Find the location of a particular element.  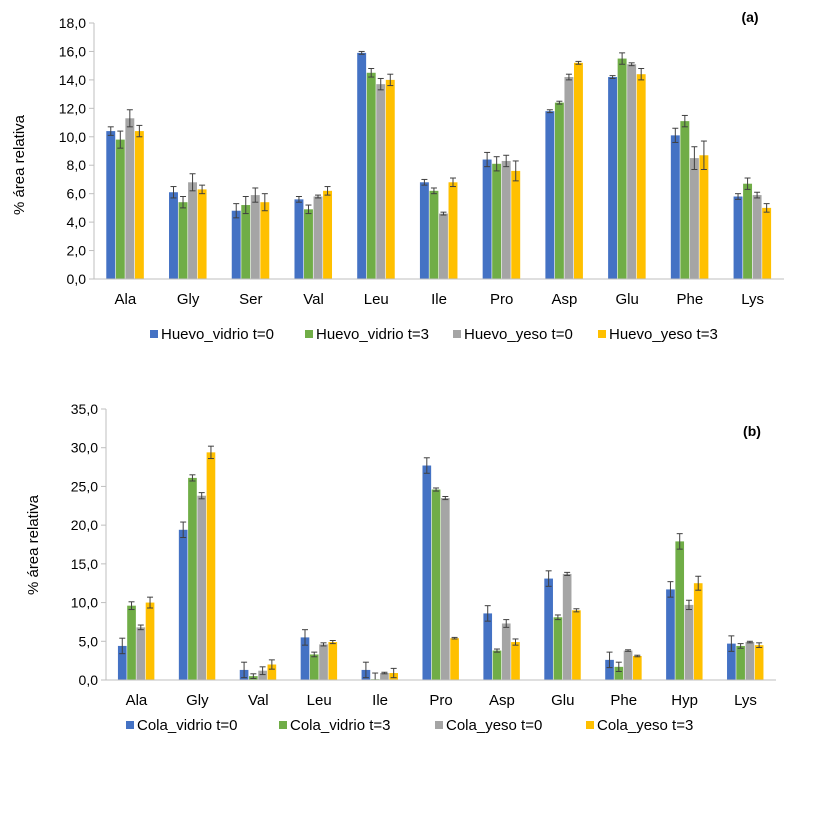

errorbar-a-gly-s1 is located at coordinates (183, 202).